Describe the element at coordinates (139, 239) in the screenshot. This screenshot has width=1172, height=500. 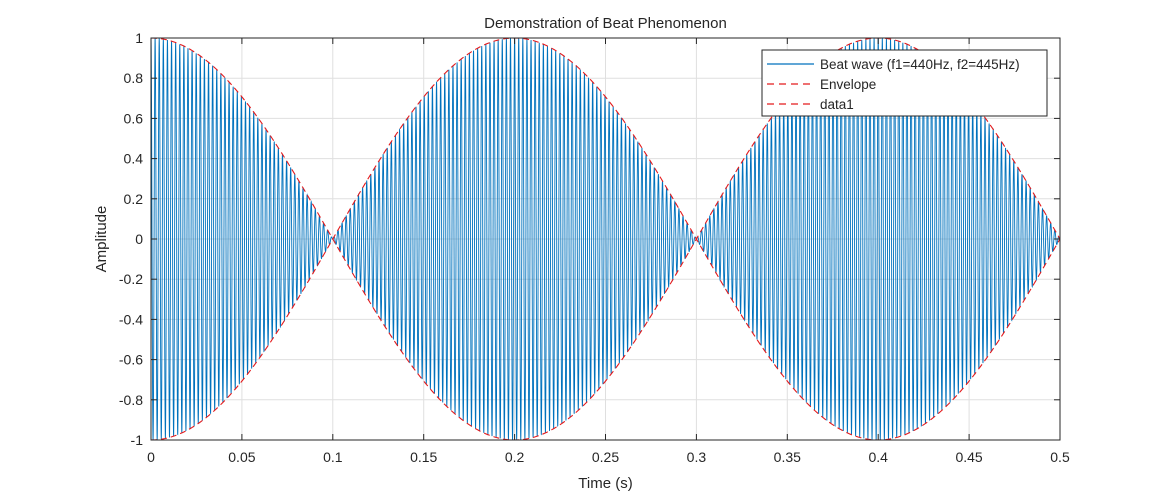
I see `y-tick-label: 0` at that location.